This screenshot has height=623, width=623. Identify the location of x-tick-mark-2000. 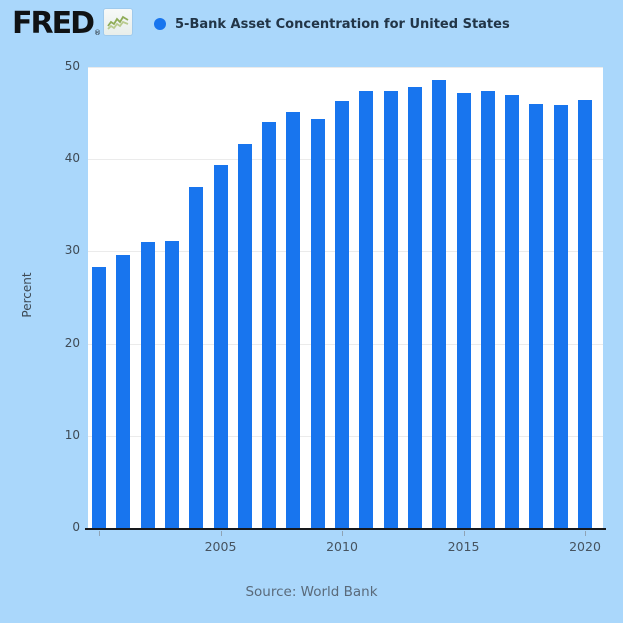
(99, 533).